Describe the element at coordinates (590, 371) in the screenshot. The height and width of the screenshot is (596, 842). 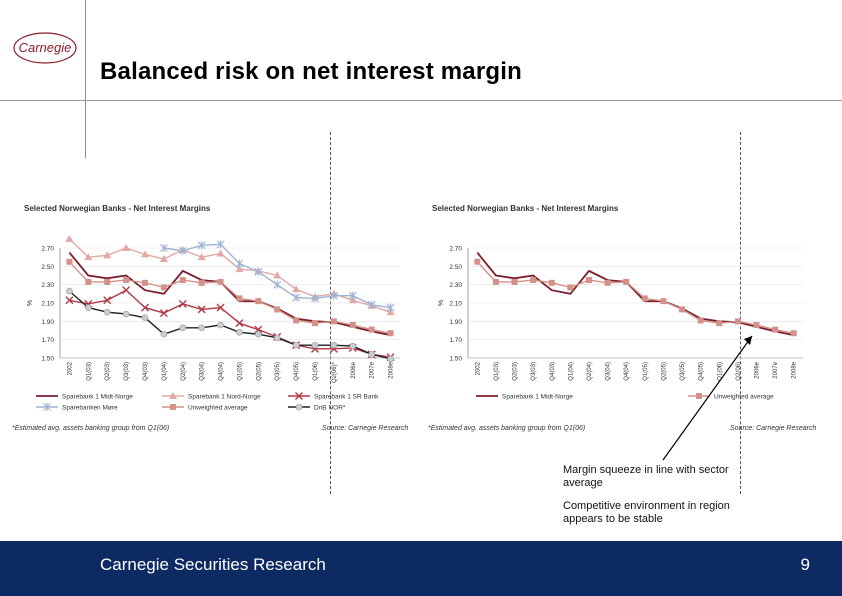
I see `x-tick-label: Q2(04)` at that location.